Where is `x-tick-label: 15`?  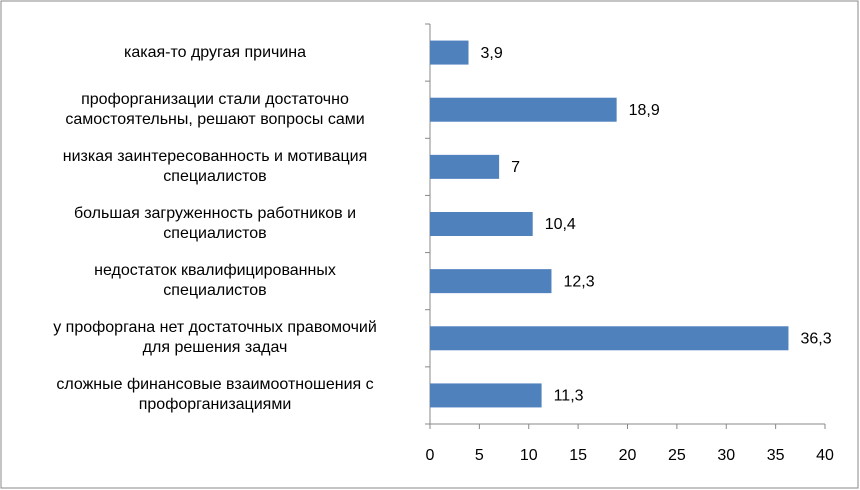
x-tick-label: 15 is located at coordinates (578, 455).